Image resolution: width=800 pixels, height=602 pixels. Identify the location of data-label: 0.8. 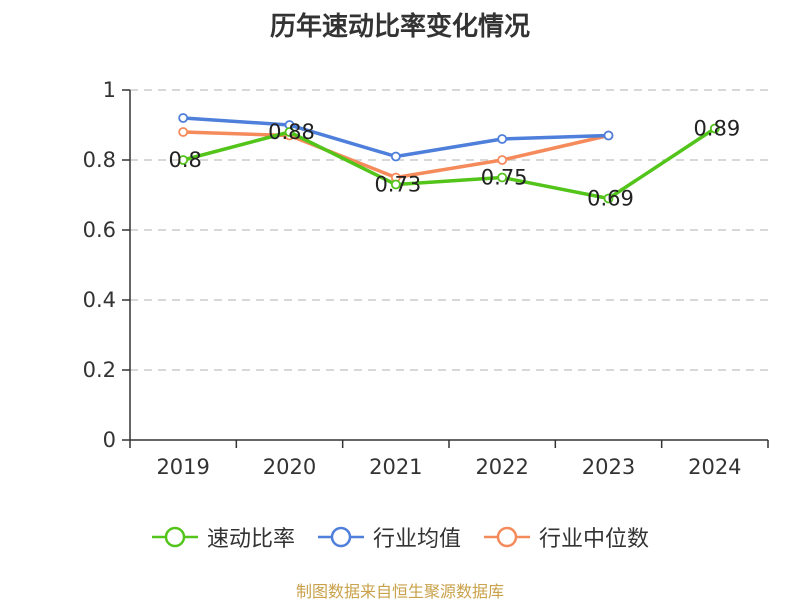
(184, 160).